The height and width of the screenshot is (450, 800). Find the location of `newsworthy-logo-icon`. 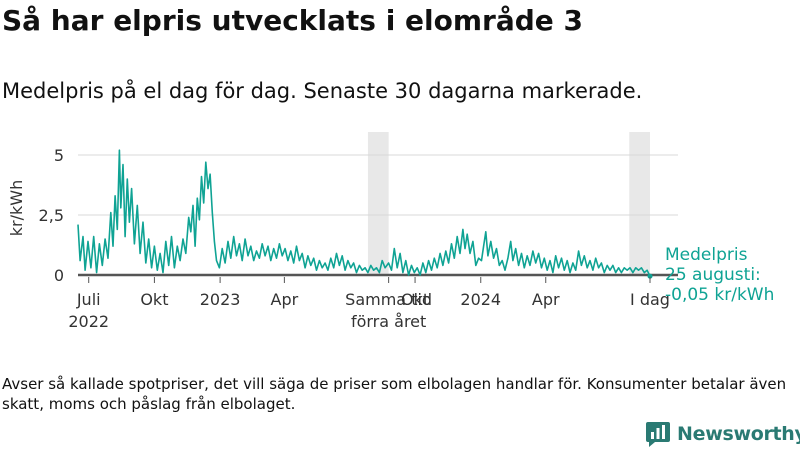

newsworthy-logo-icon is located at coordinates (658, 434).